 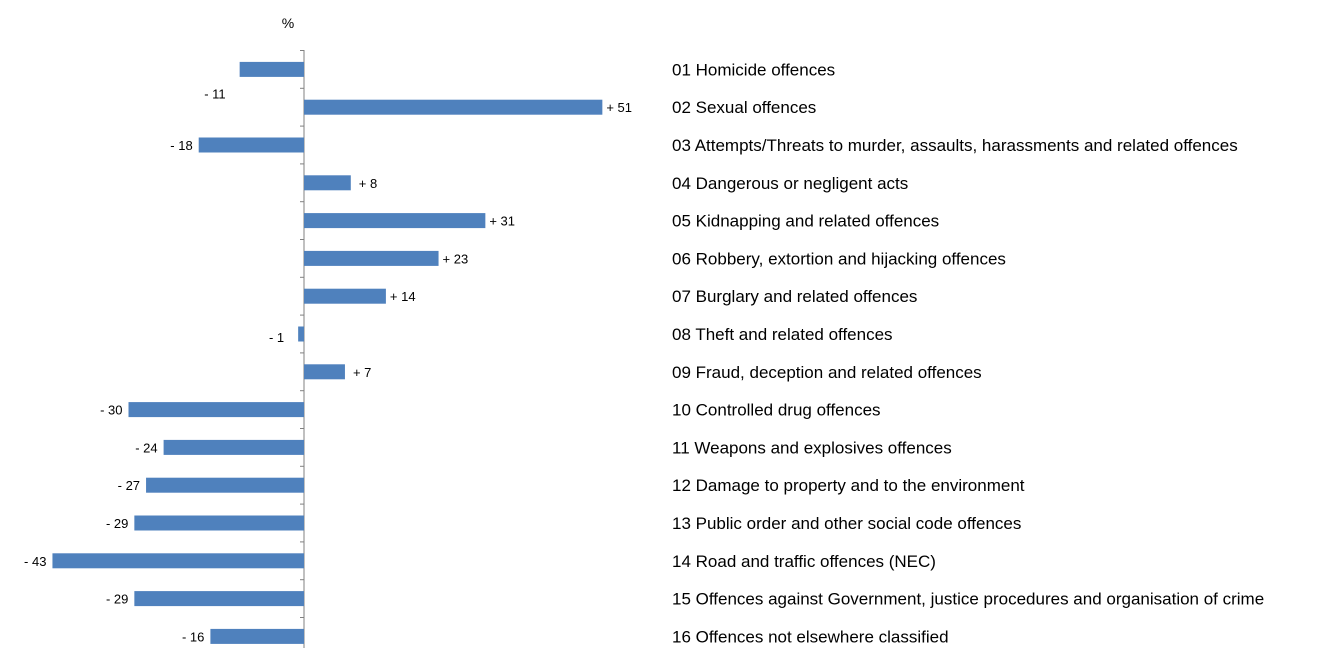 What do you see at coordinates (288, 23) in the screenshot?
I see `unit-label: %` at bounding box center [288, 23].